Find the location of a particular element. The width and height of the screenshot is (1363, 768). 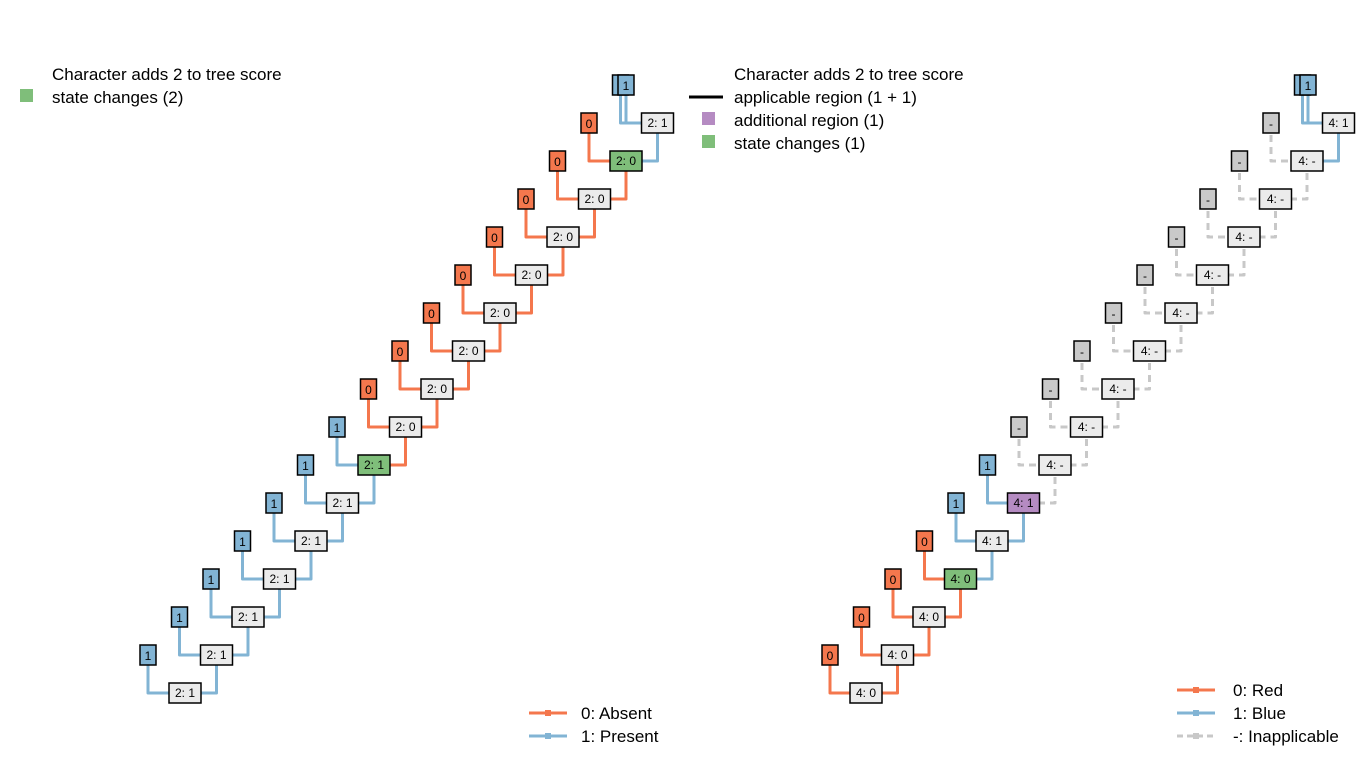

right-node-label-3: 4: 0 is located at coordinates (960, 579).